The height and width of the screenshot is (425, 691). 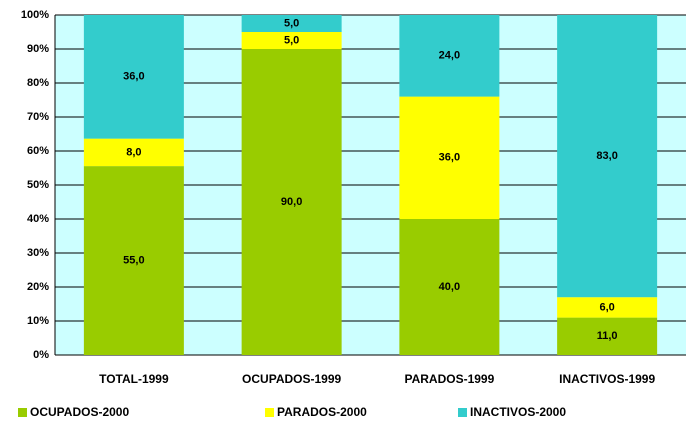 I want to click on value-label: 83,0, so click(x=606, y=156).